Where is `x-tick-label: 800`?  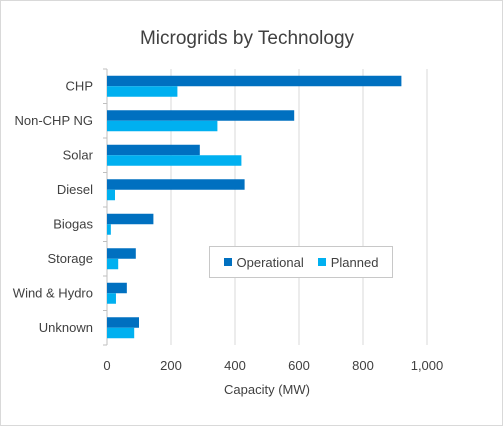 x-tick-label: 800 is located at coordinates (363, 365).